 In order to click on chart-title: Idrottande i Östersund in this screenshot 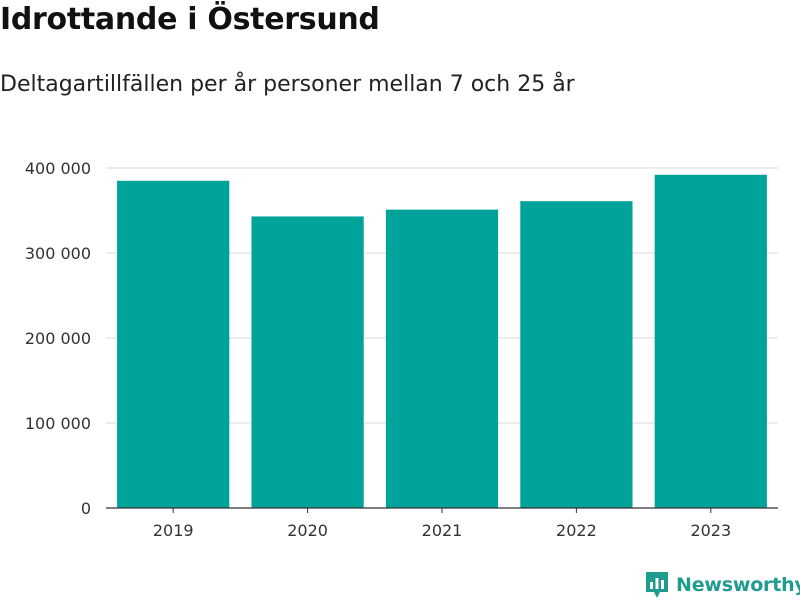, I will do `click(190, 19)`.